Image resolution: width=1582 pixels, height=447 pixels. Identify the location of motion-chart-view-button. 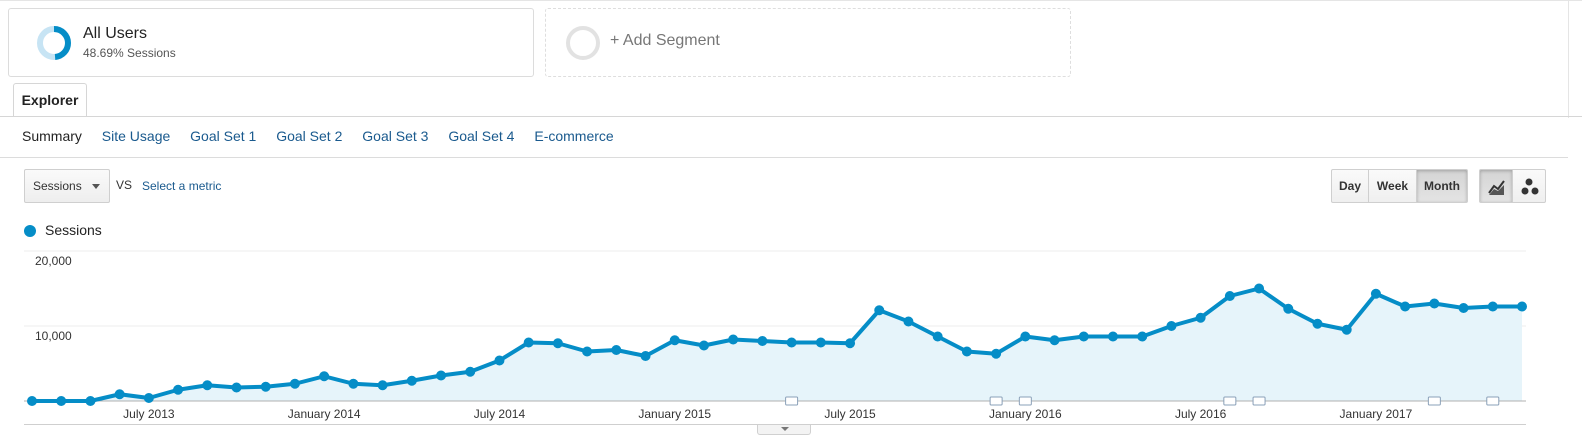
(1529, 186).